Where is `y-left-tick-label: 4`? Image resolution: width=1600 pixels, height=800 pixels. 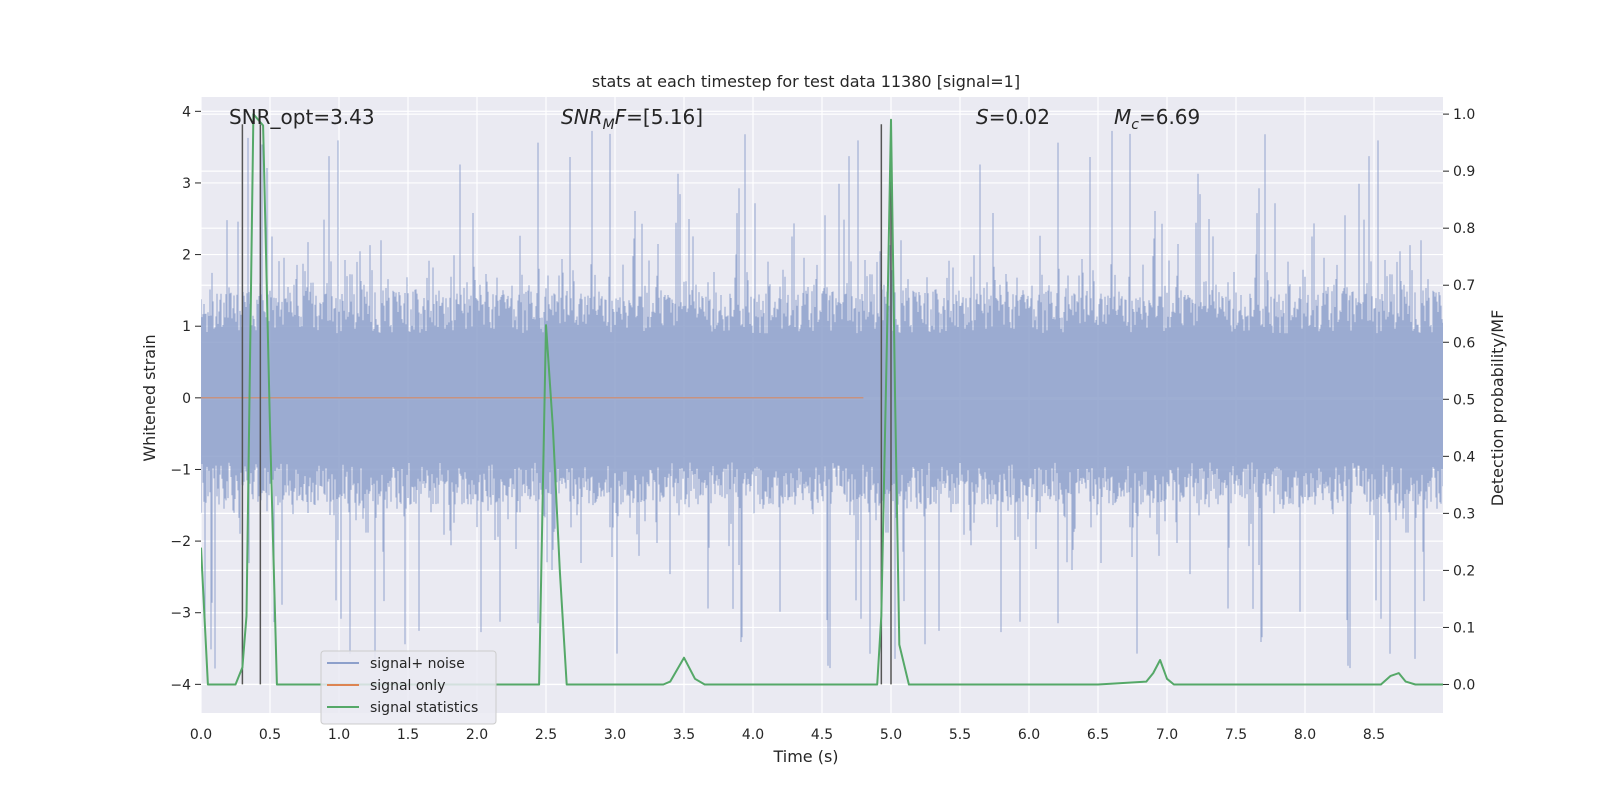
y-left-tick-label: 4 is located at coordinates (186, 112).